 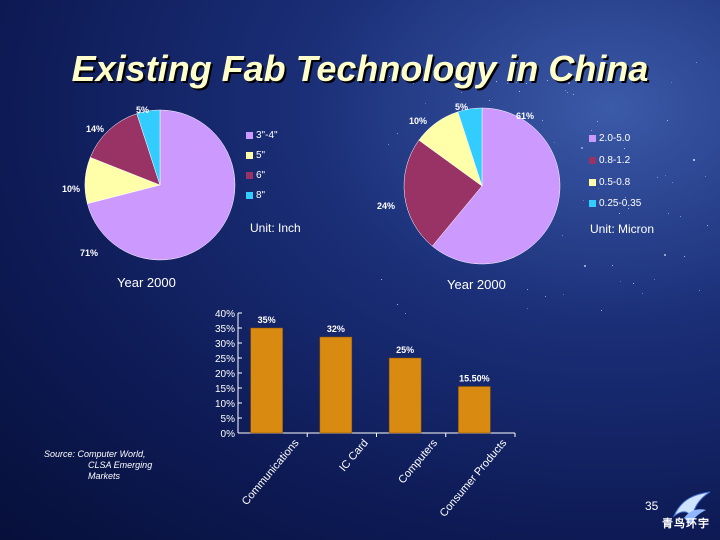 I want to click on pie1-legend-item-3: 6", so click(x=255, y=175).